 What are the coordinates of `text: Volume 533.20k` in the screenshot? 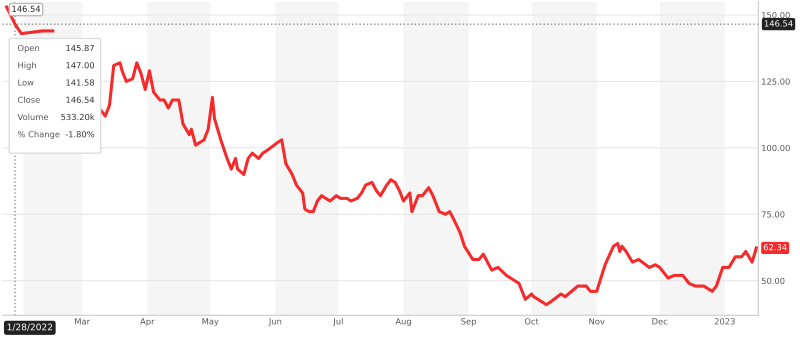 It's located at (56, 117).